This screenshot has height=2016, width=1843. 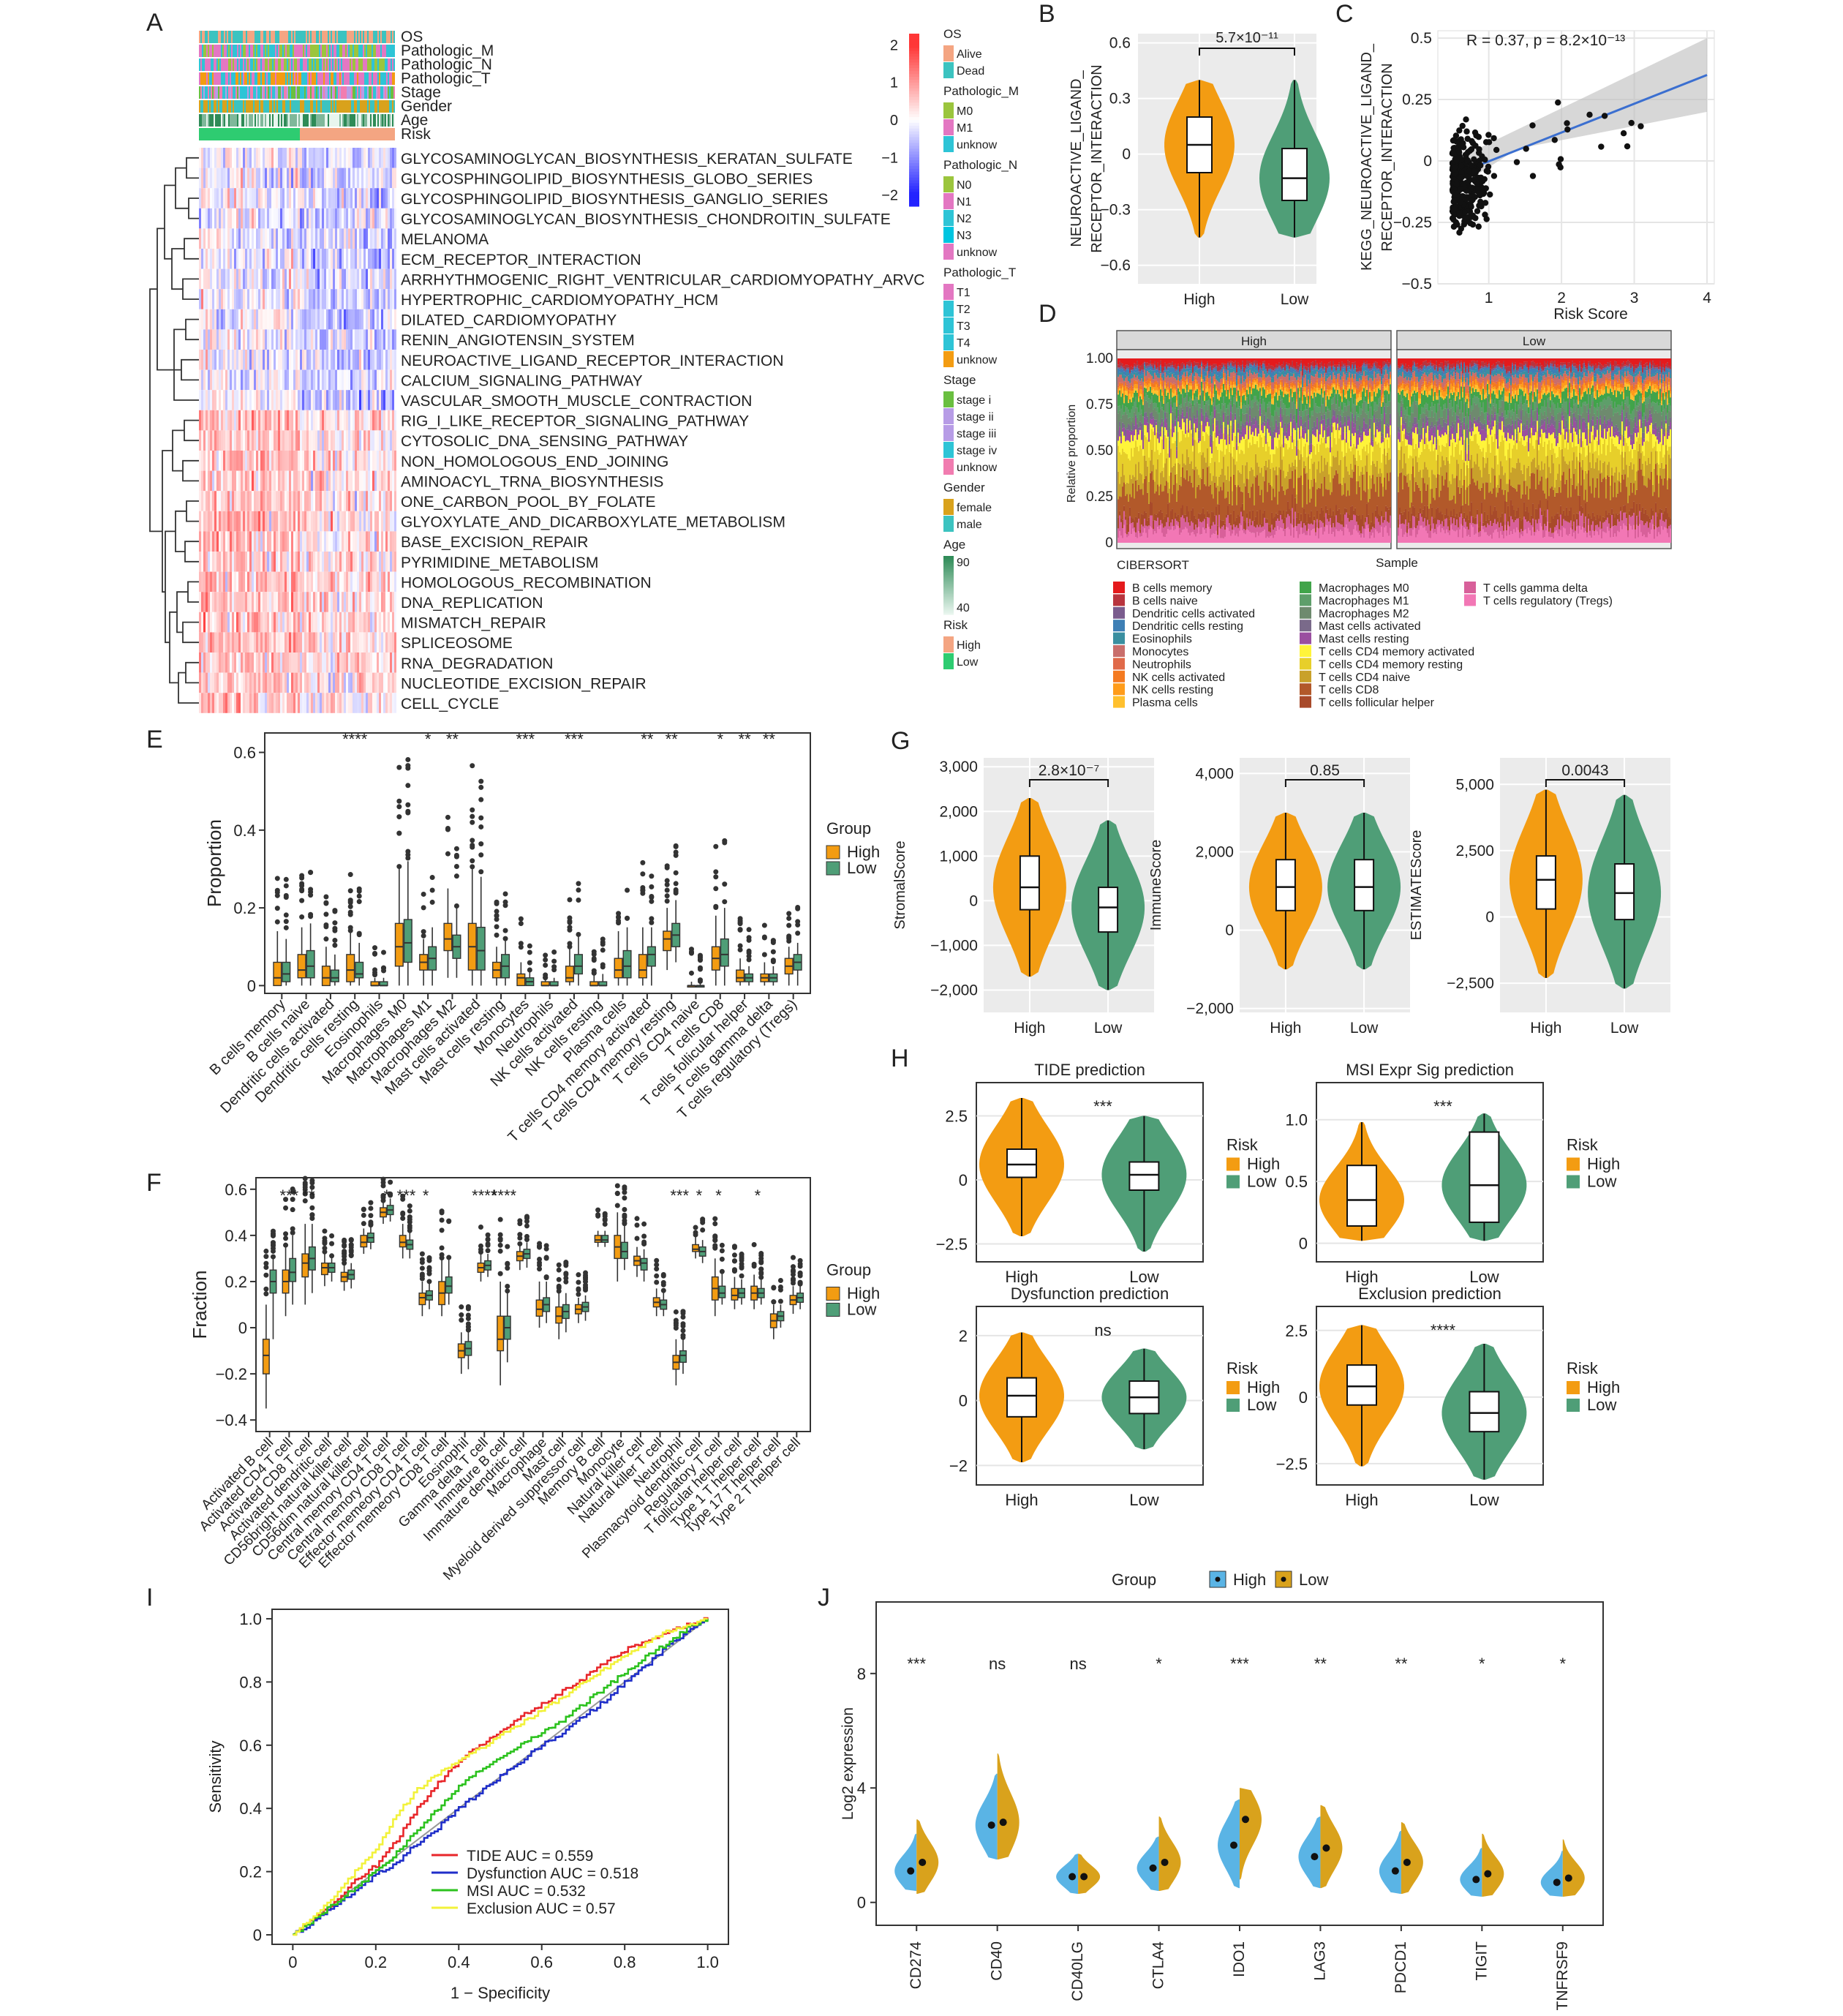 What do you see at coordinates (1466, 132) in the screenshot?
I see `scatter-point` at bounding box center [1466, 132].